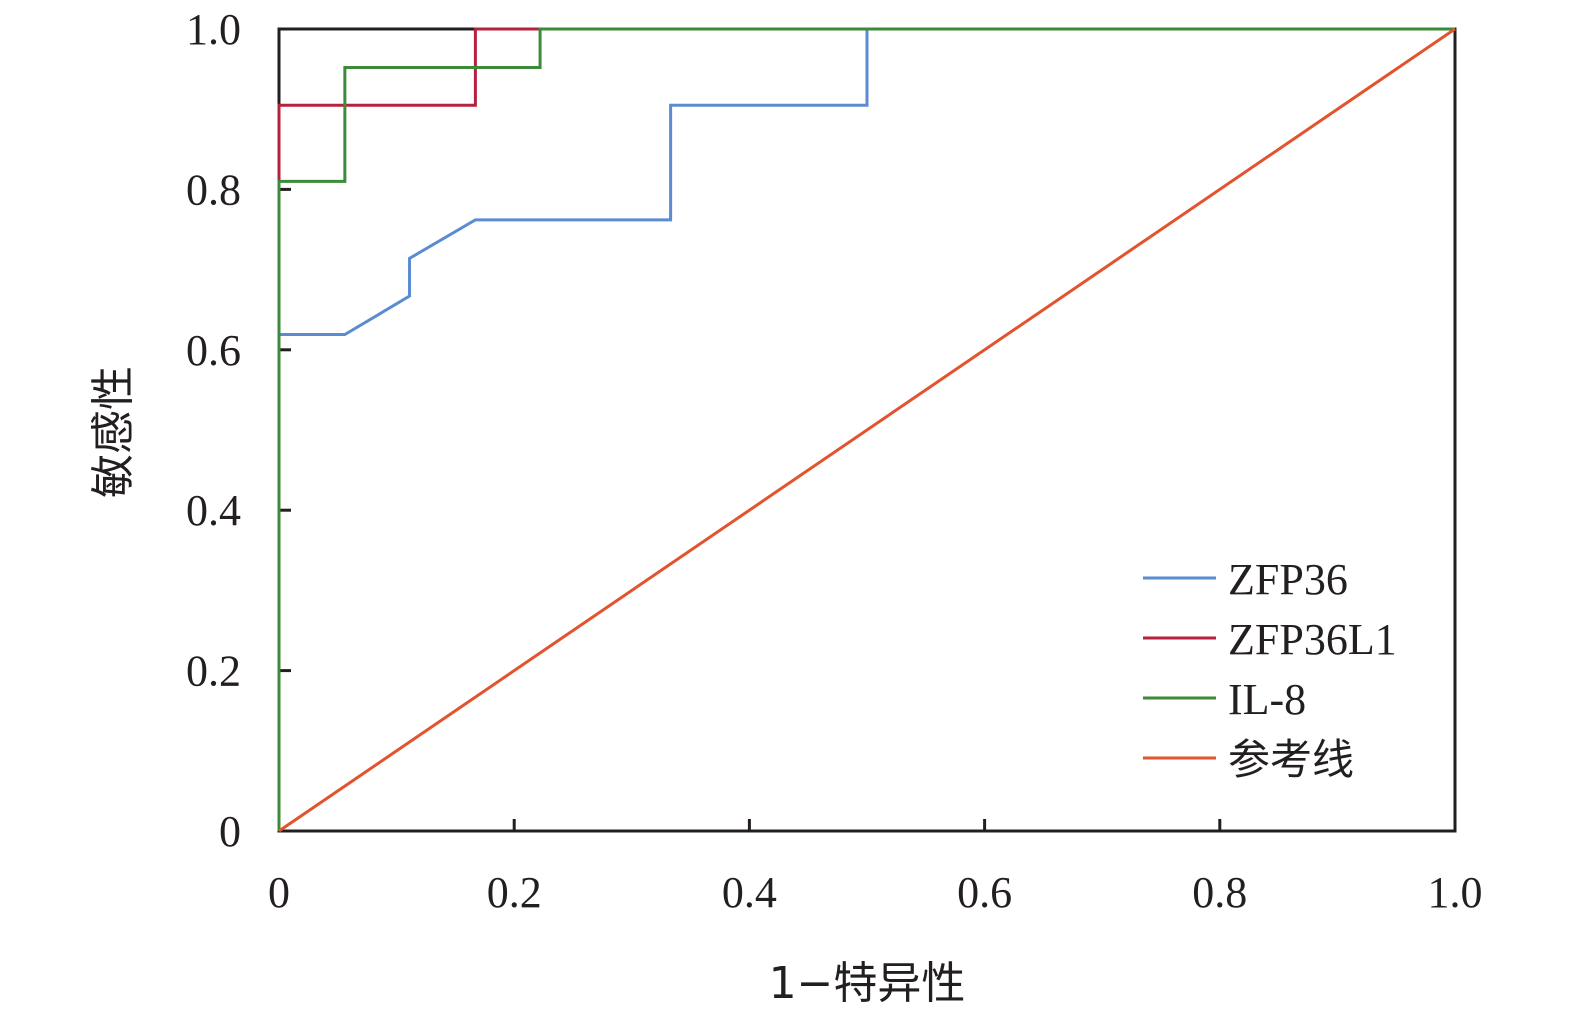 This screenshot has height=1021, width=1575. Describe the element at coordinates (1312, 639) in the screenshot. I see `legend-label: ZFP36L1` at that location.